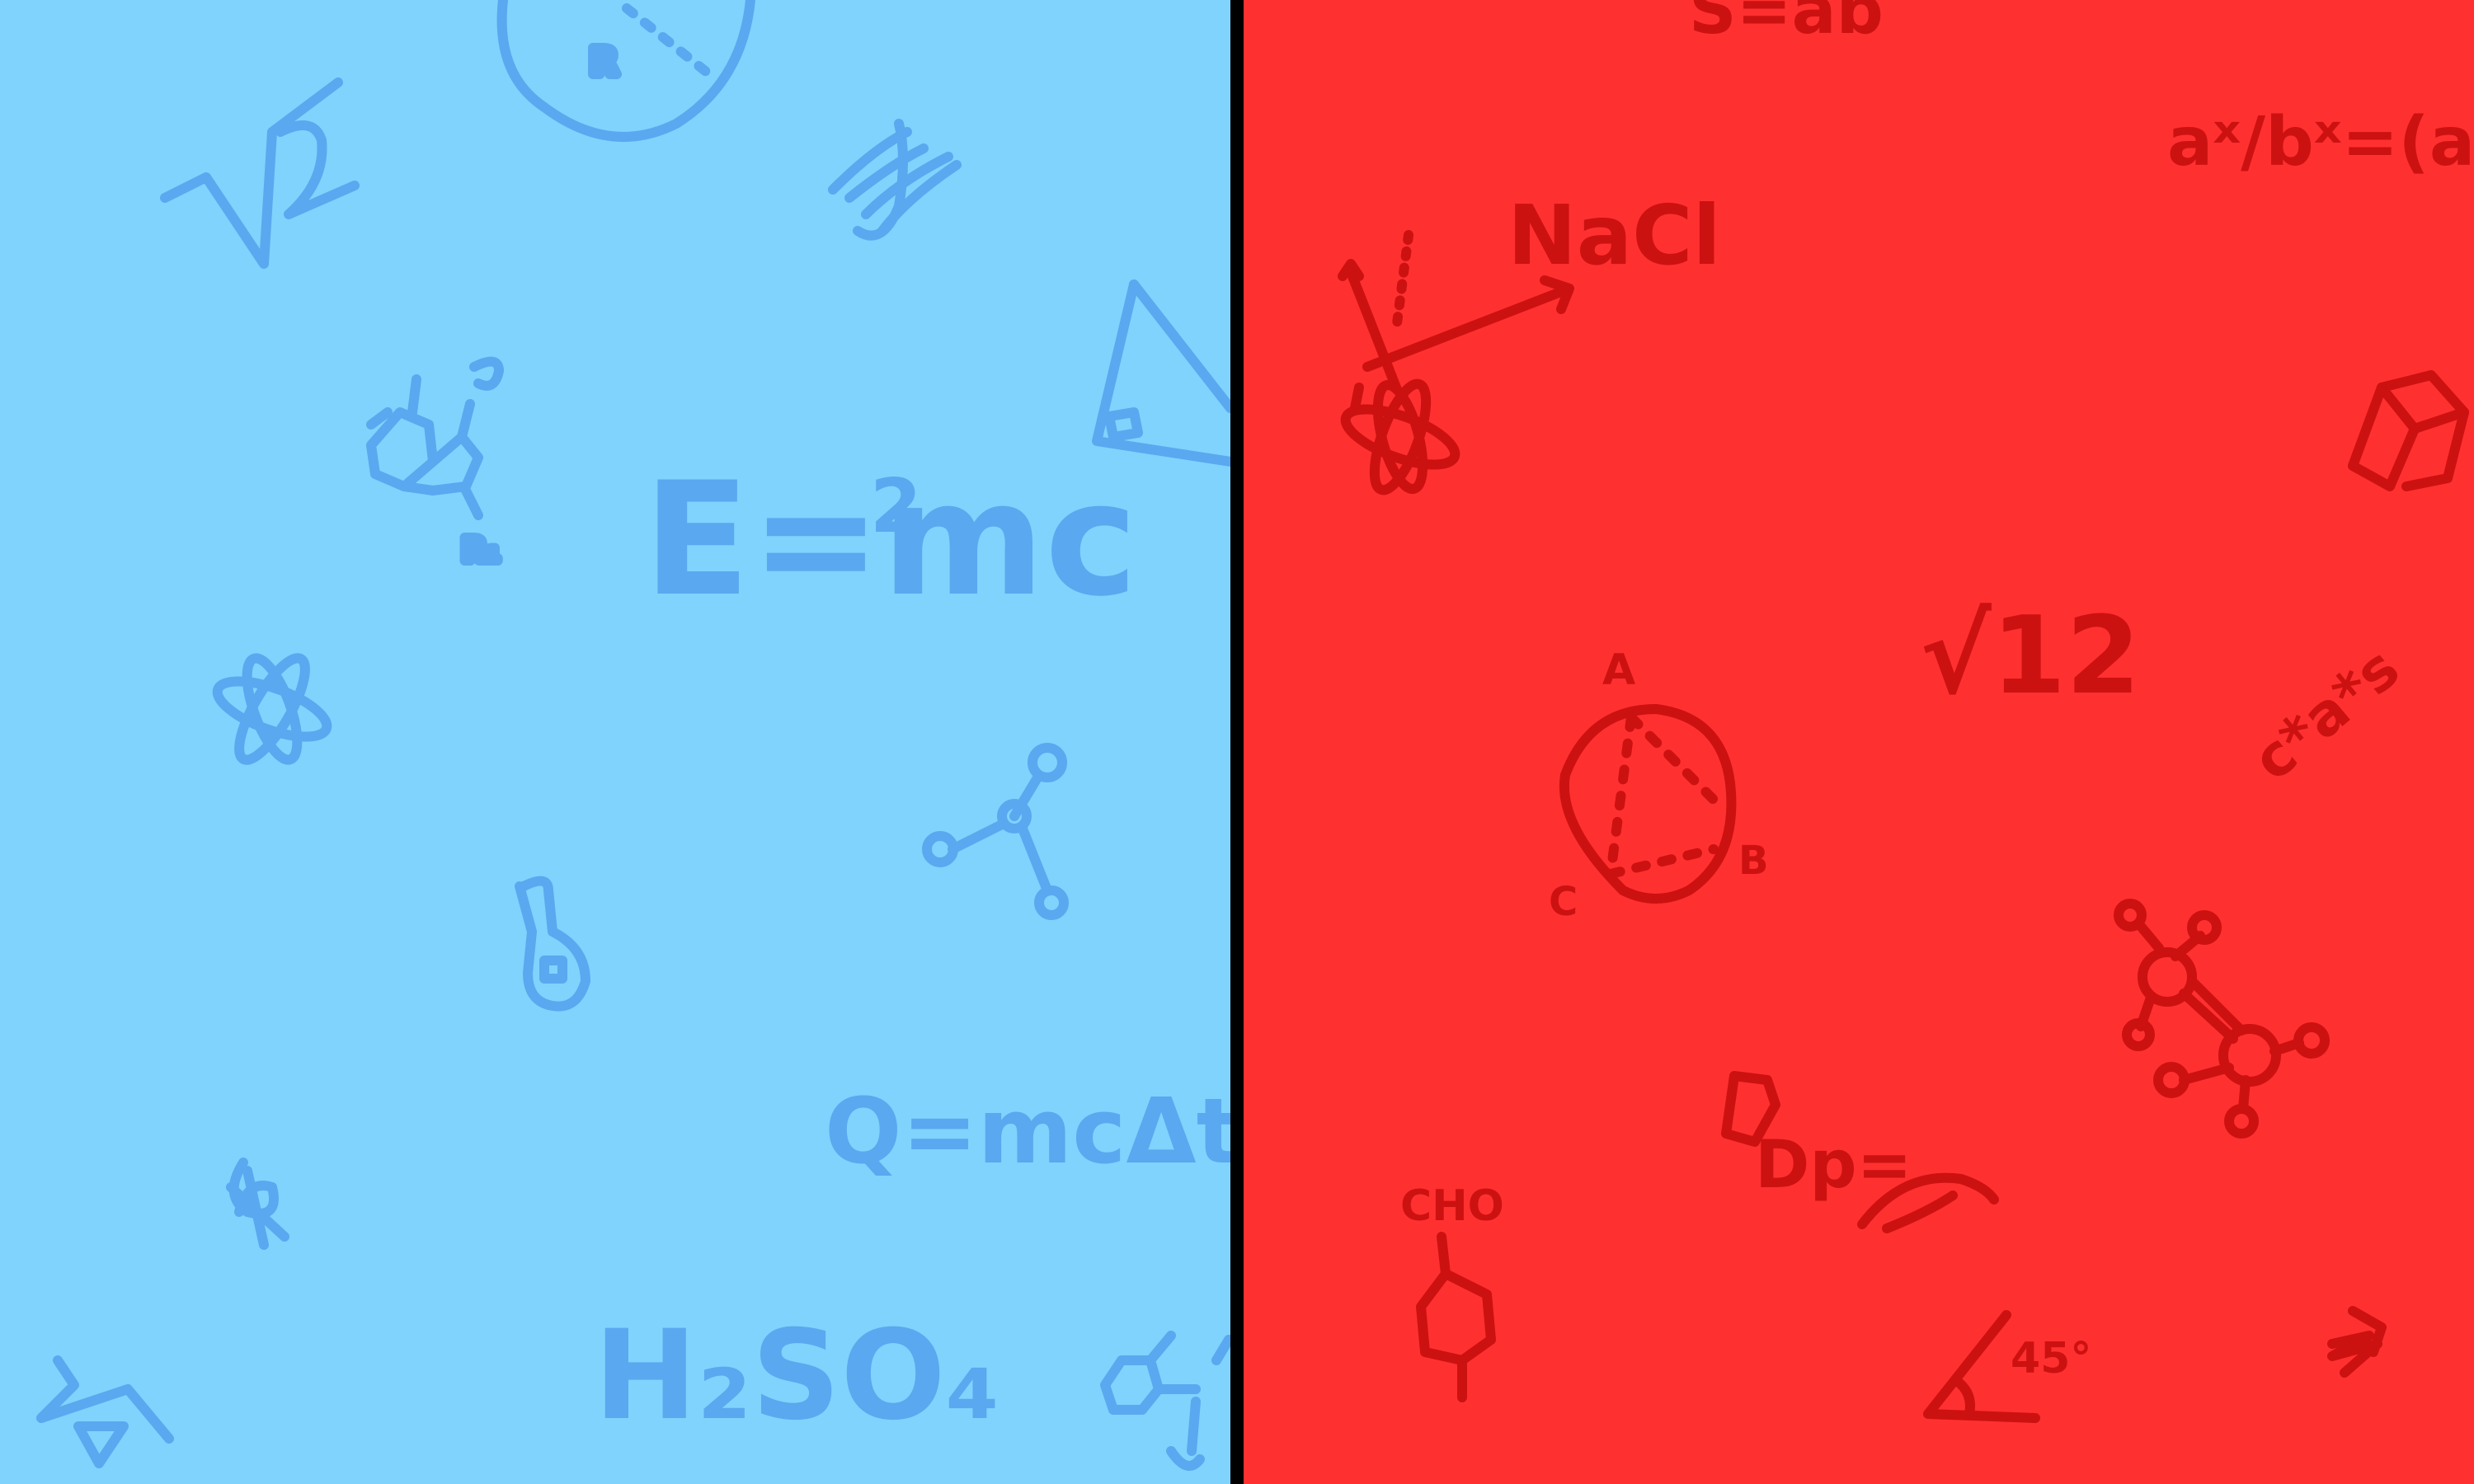 This screenshot has height=1484, width=2474. Describe the element at coordinates (2408, 431) in the screenshot. I see `cube-doodle` at that location.